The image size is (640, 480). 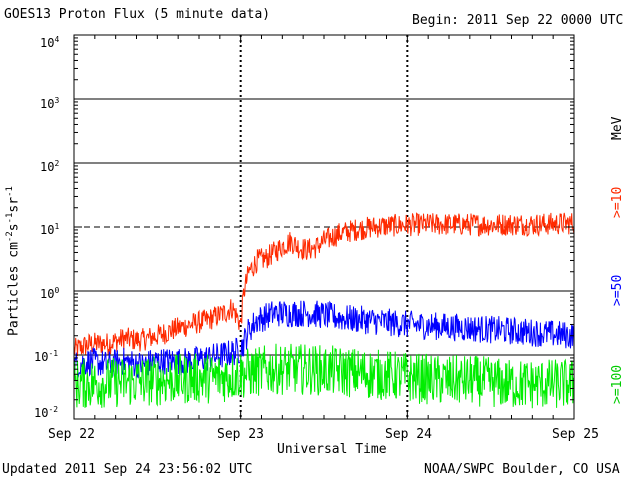 I want to click on source-label: NOAA/SWPC Boulder, CO USA, so click(x=522, y=469).